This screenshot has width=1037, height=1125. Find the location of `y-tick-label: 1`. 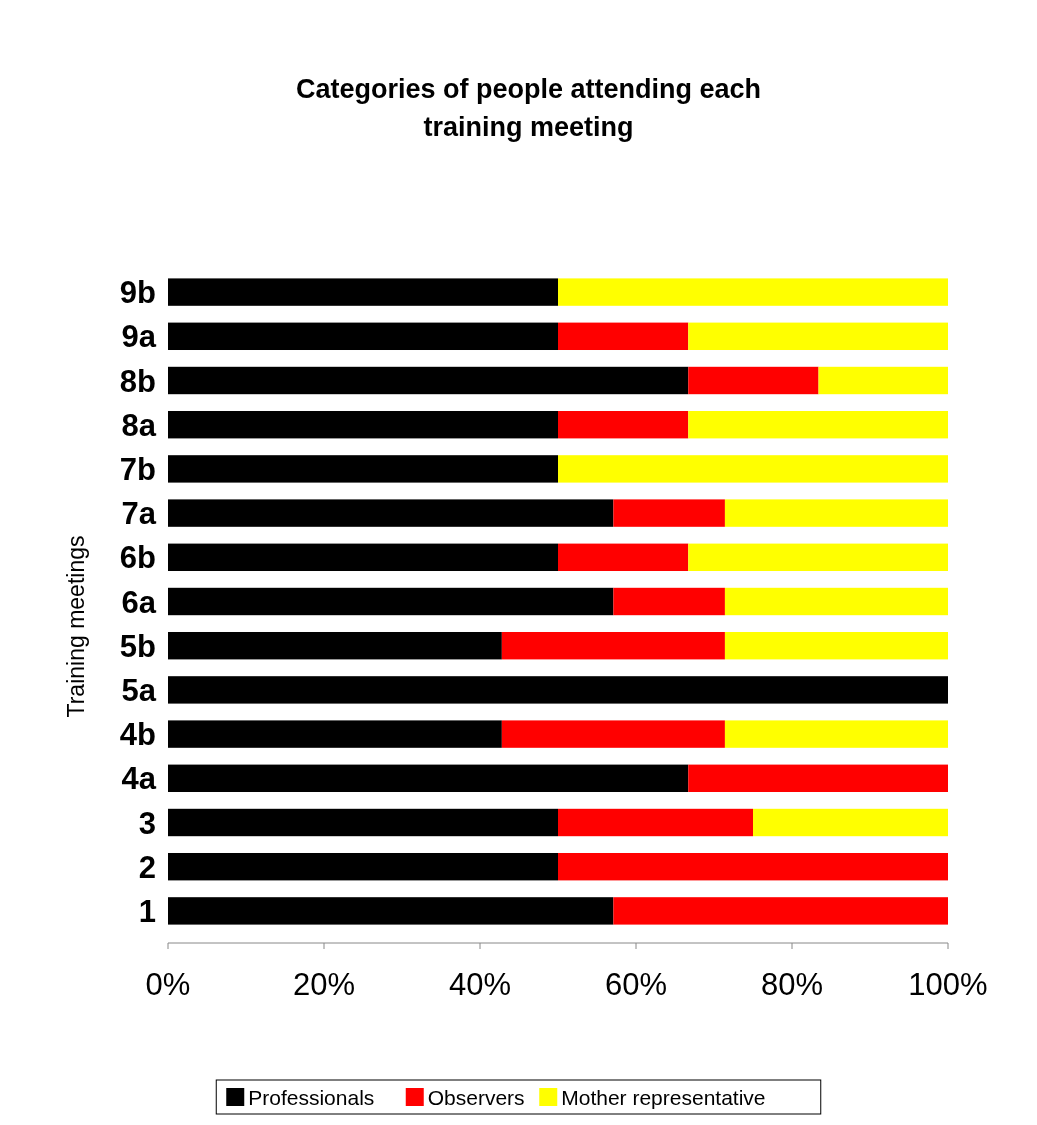

y-tick-label: 1 is located at coordinates (147, 911).